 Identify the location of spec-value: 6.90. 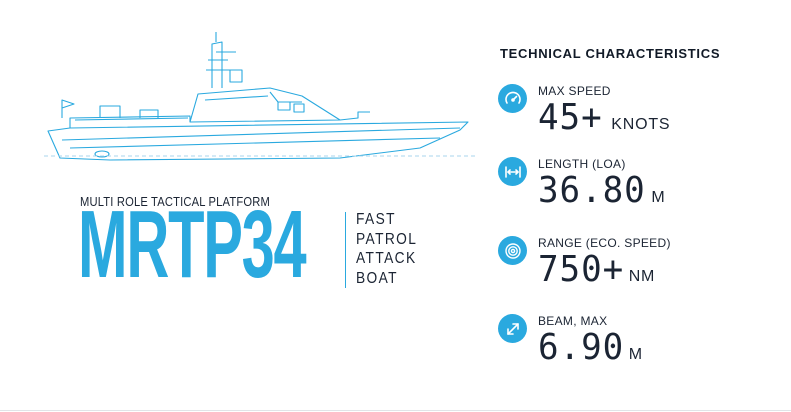
(581, 347).